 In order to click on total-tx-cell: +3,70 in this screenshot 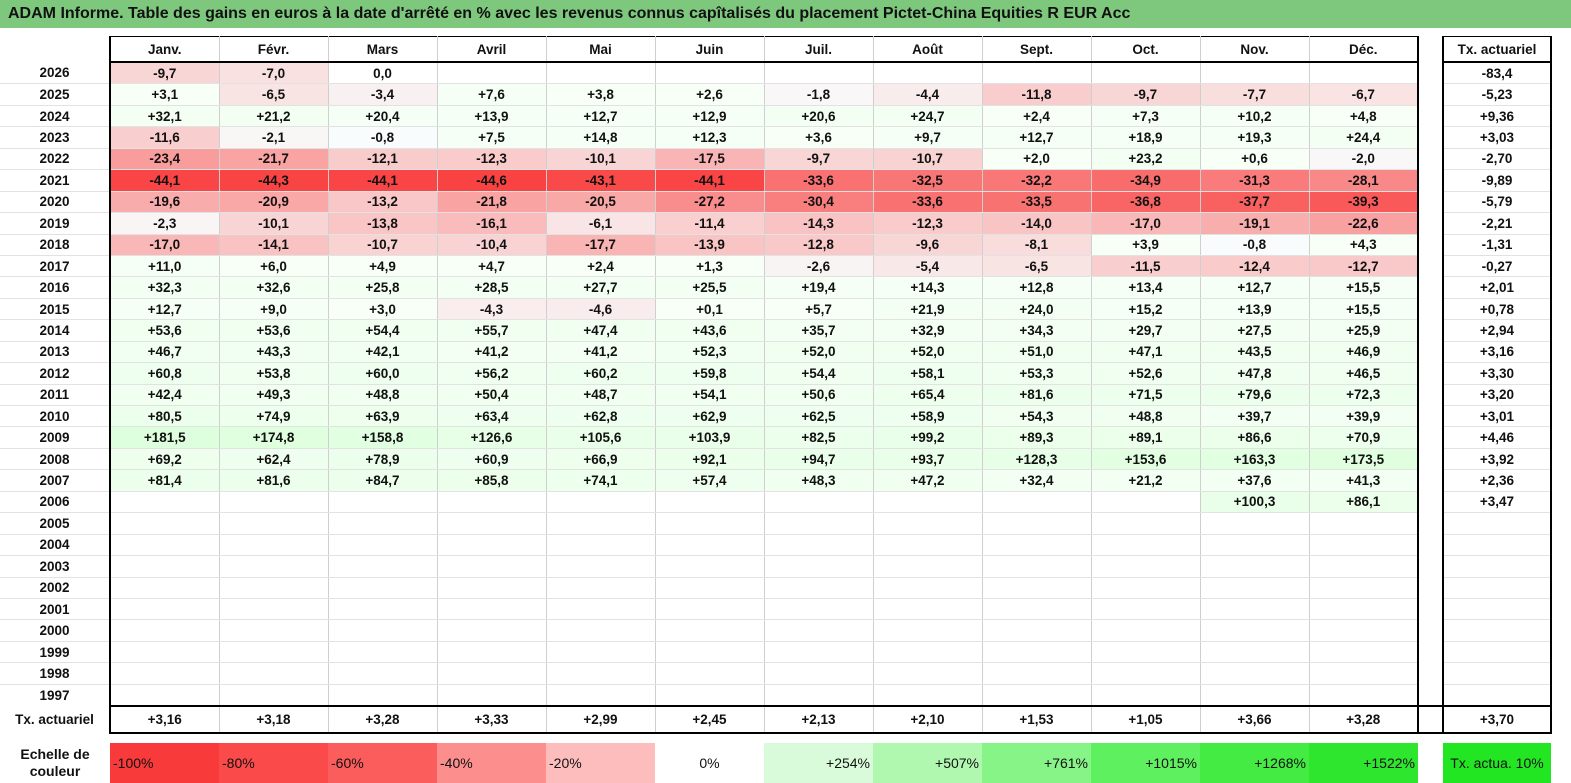, I will do `click(1497, 720)`.